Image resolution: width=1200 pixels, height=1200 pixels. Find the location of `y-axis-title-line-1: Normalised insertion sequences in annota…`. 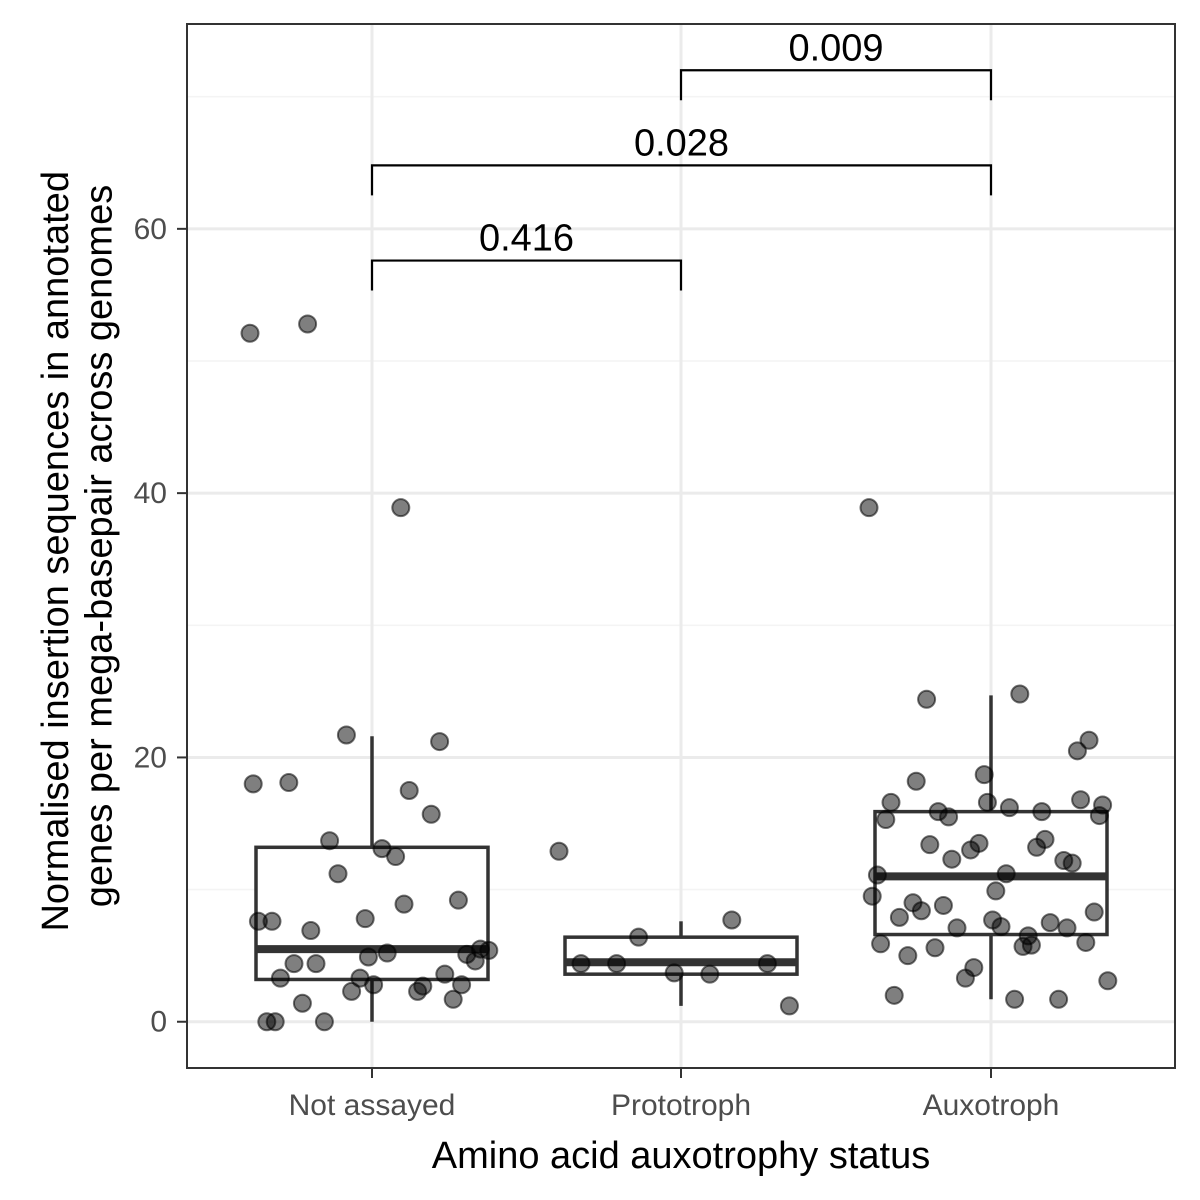

y-axis-title-line-1: Normalised insertion sequences in annota… is located at coordinates (56, 551).